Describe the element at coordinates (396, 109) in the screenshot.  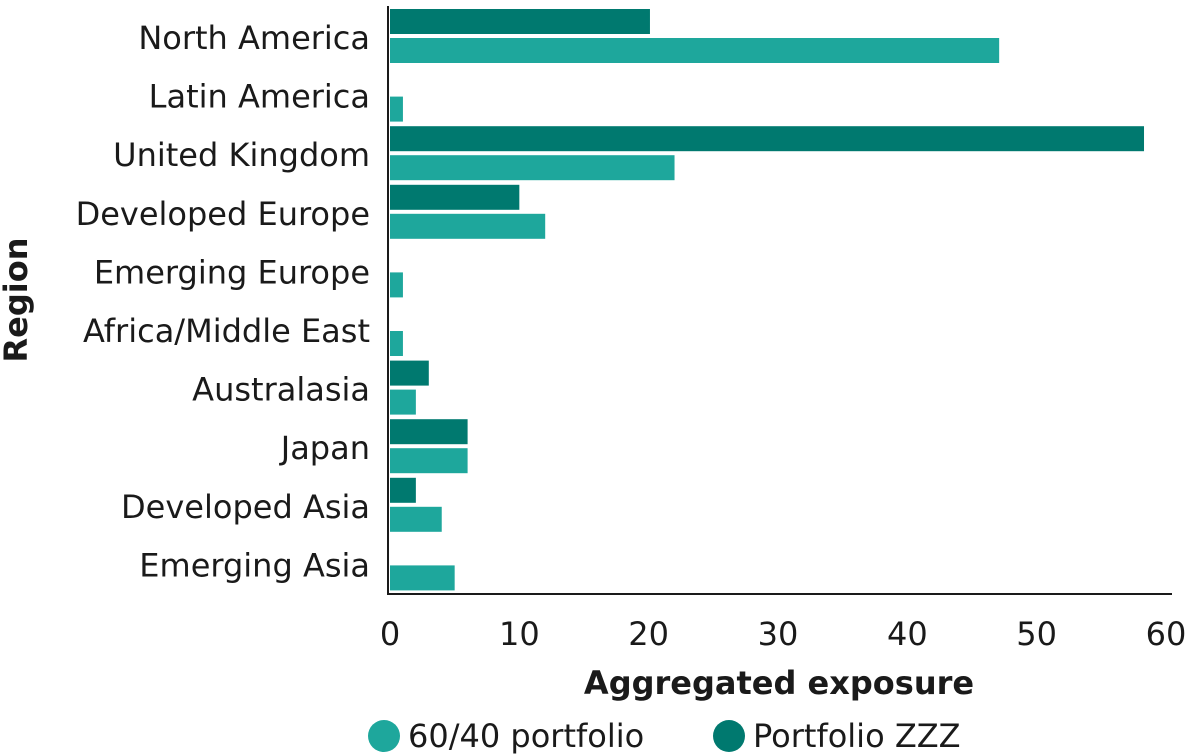
I see `bar-60-40-portfolio-latin-america` at that location.